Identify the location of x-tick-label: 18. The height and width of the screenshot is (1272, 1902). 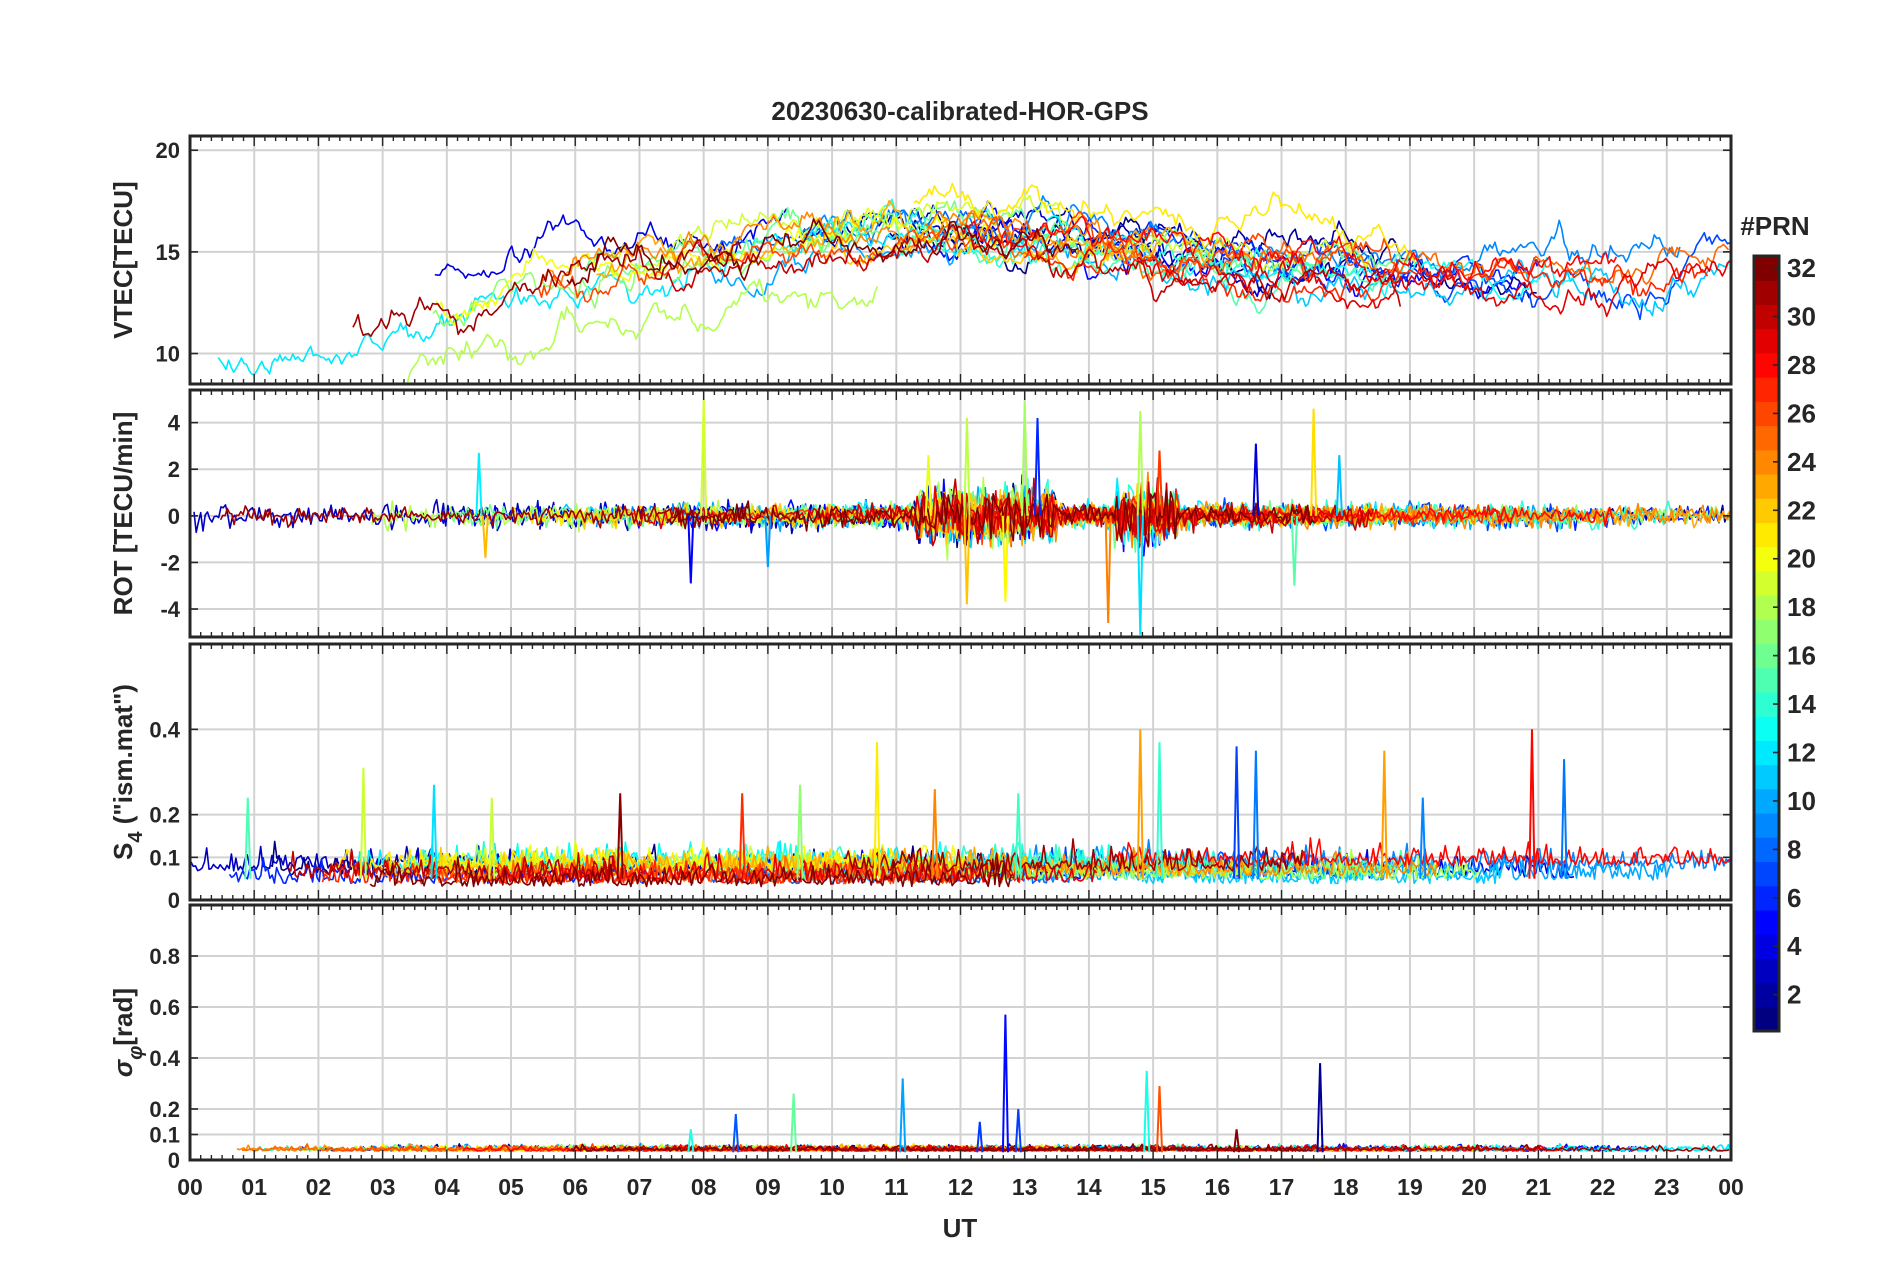
(1346, 1187).